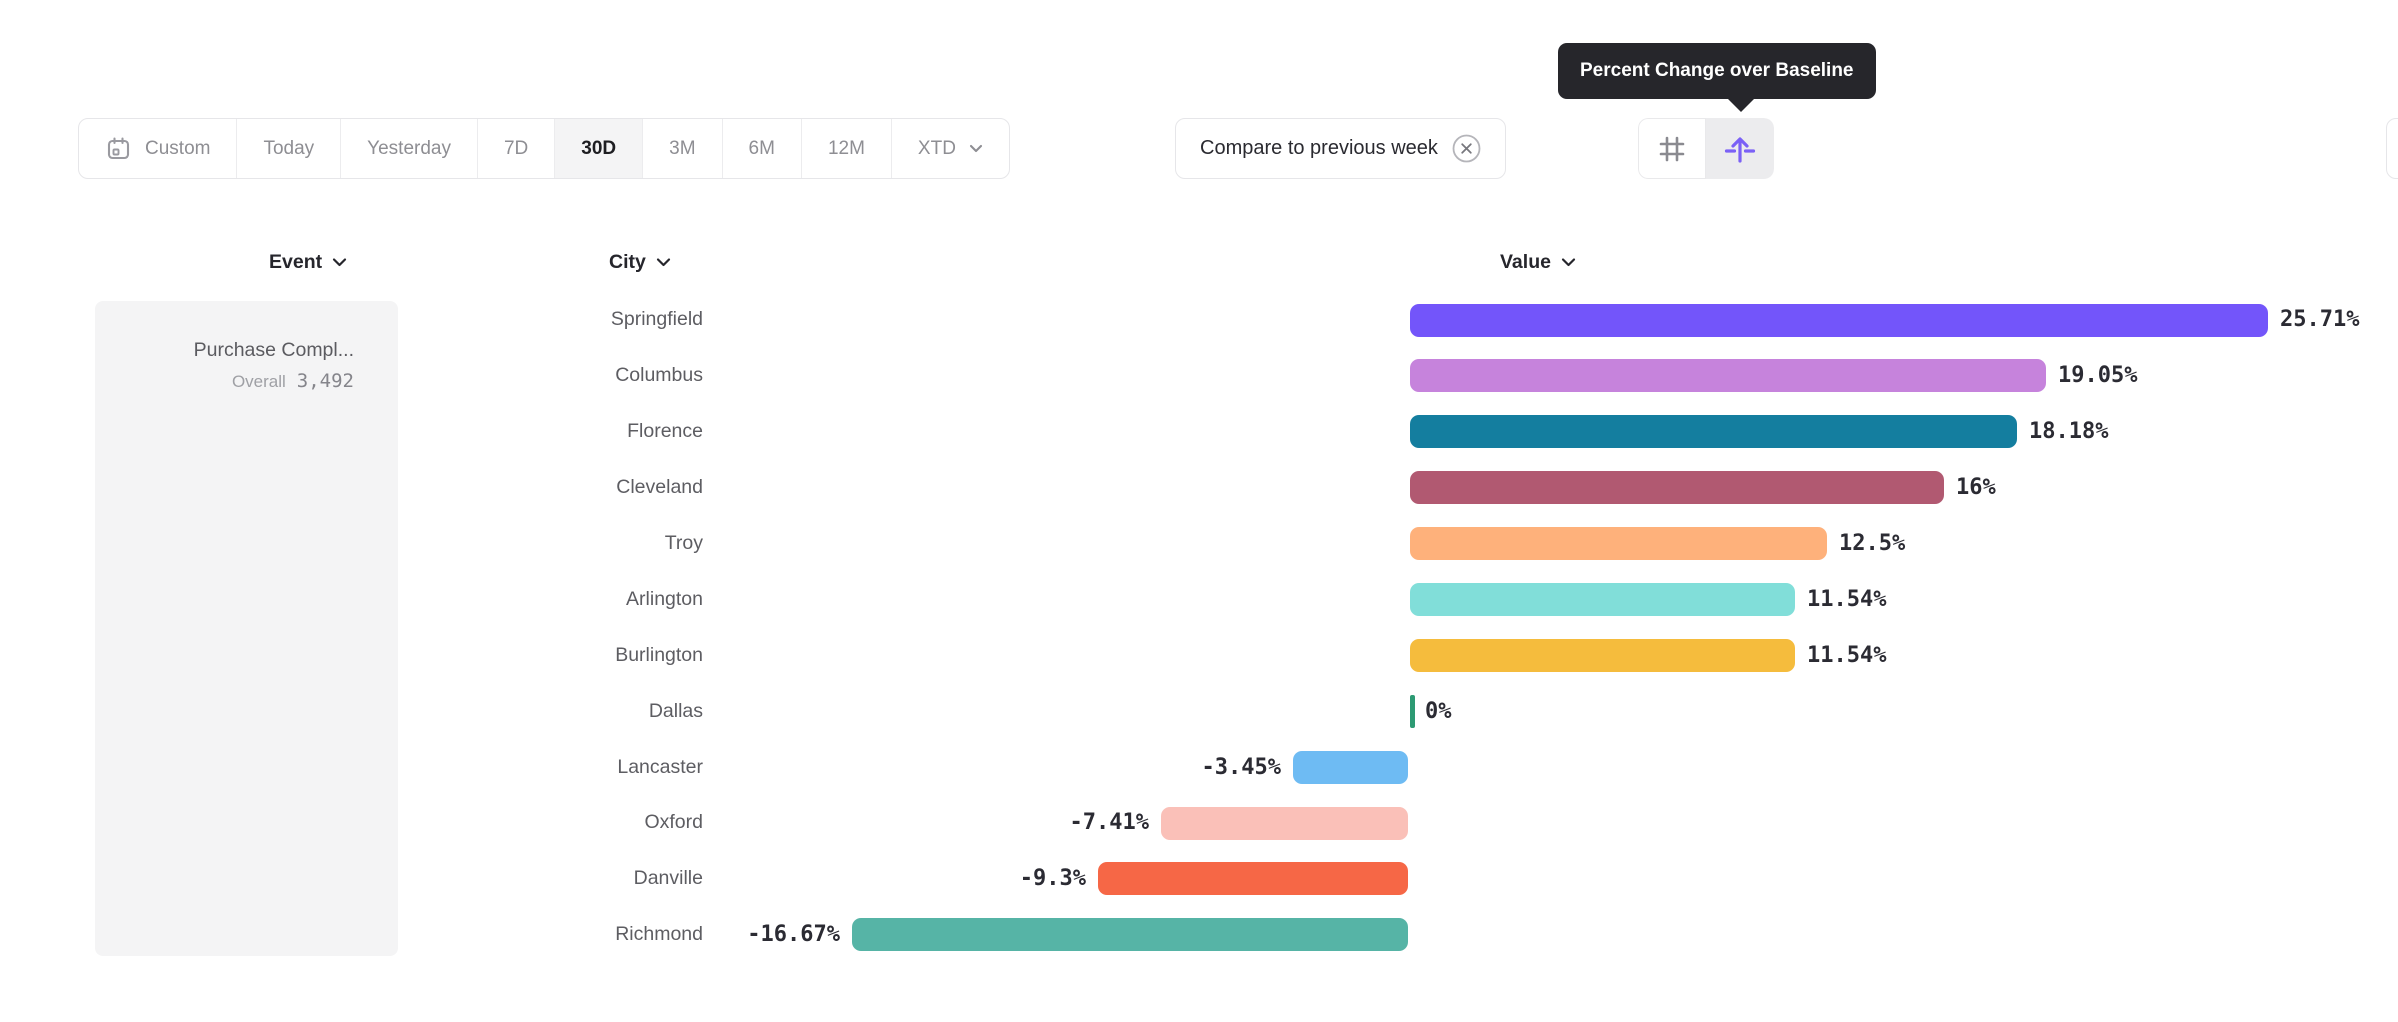  I want to click on date-range-label: 6M, so click(761, 148).